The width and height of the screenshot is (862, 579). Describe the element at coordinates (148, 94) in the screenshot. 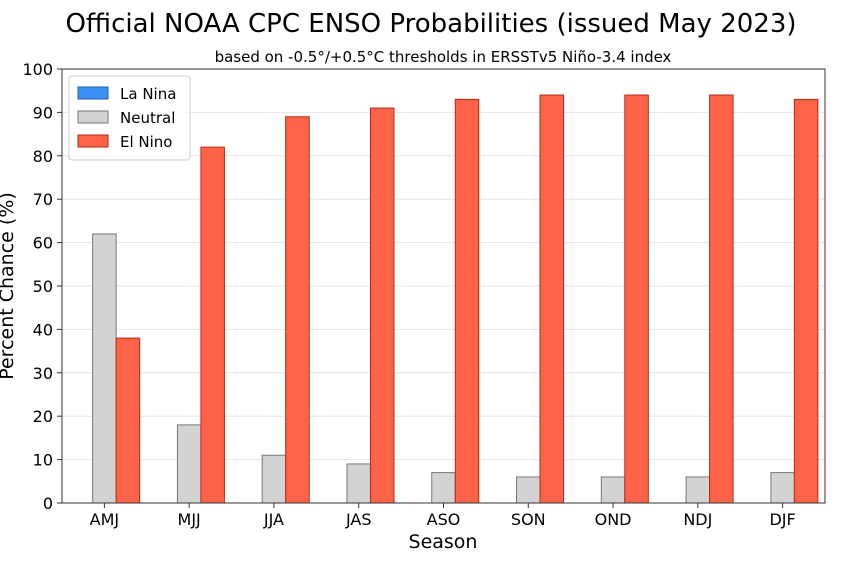

I see `legend-label: La Nina` at that location.